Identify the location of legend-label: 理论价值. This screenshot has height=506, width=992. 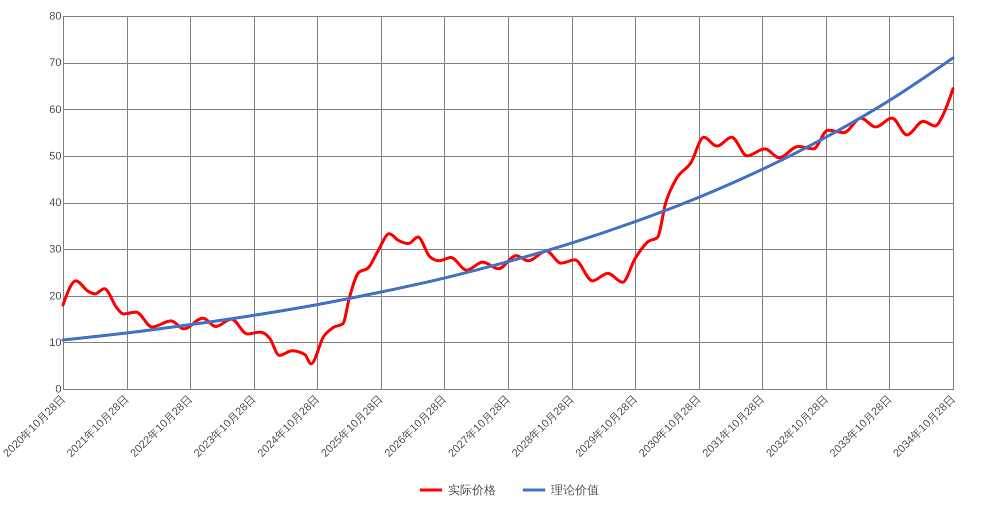
(575, 490).